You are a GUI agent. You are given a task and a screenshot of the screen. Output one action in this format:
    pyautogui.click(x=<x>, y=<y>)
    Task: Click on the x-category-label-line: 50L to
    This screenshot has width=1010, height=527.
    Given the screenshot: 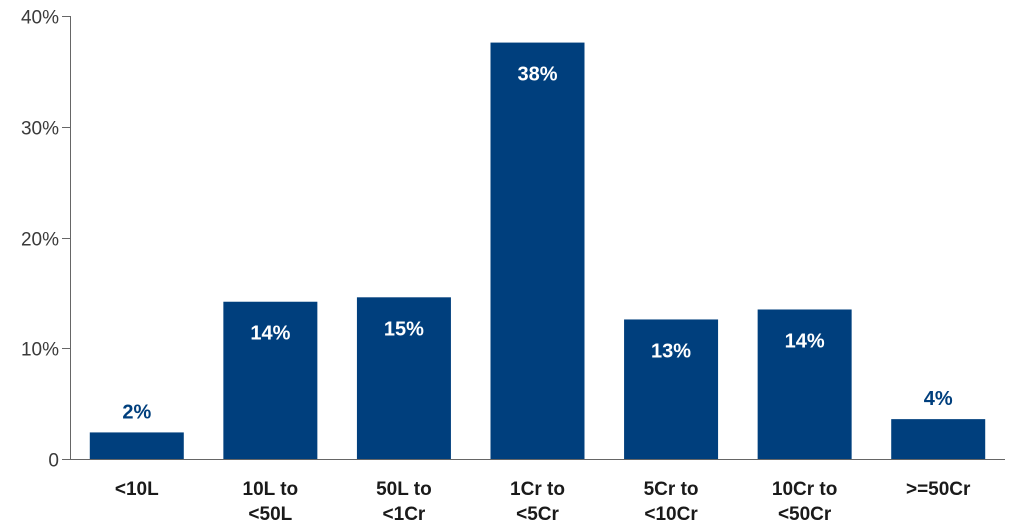 What is the action you would take?
    pyautogui.click(x=404, y=489)
    